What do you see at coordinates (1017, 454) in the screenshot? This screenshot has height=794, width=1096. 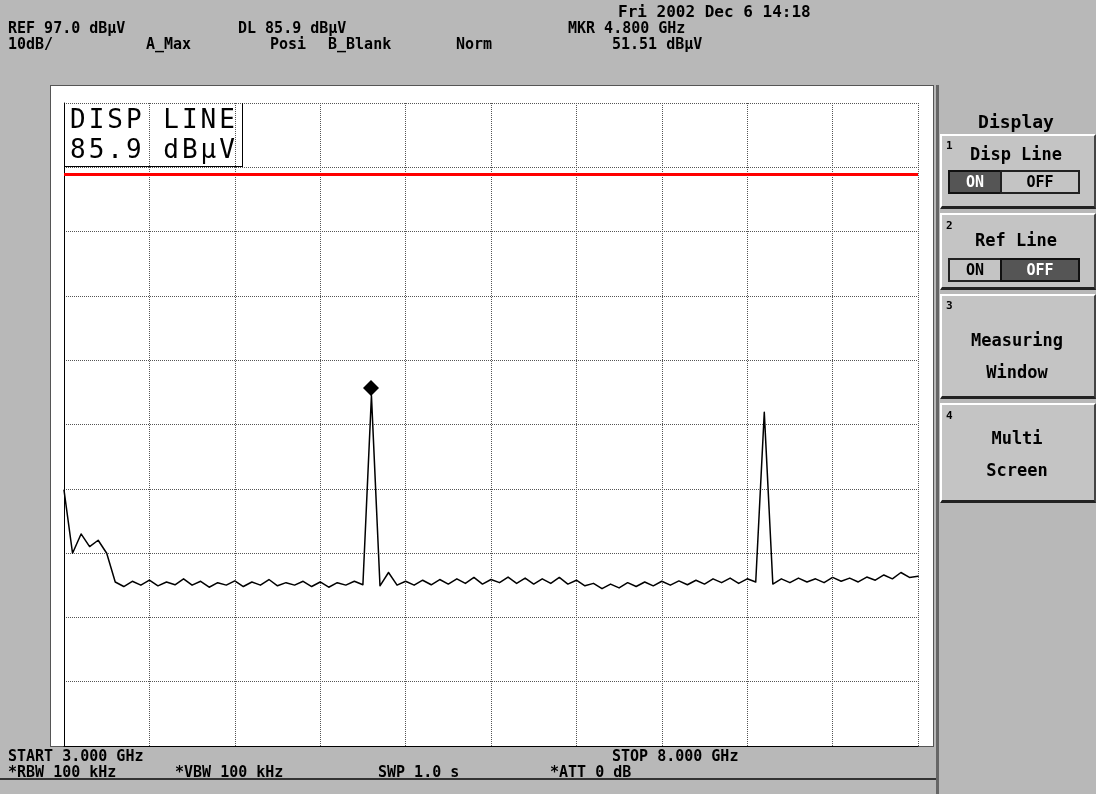 I see `text: Multi Screen` at bounding box center [1017, 454].